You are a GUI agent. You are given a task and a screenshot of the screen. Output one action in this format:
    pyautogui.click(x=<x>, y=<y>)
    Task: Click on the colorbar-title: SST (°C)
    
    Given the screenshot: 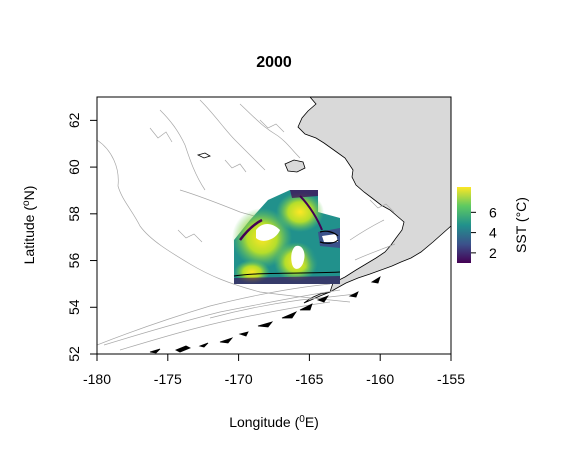 What is the action you would take?
    pyautogui.click(x=521, y=225)
    